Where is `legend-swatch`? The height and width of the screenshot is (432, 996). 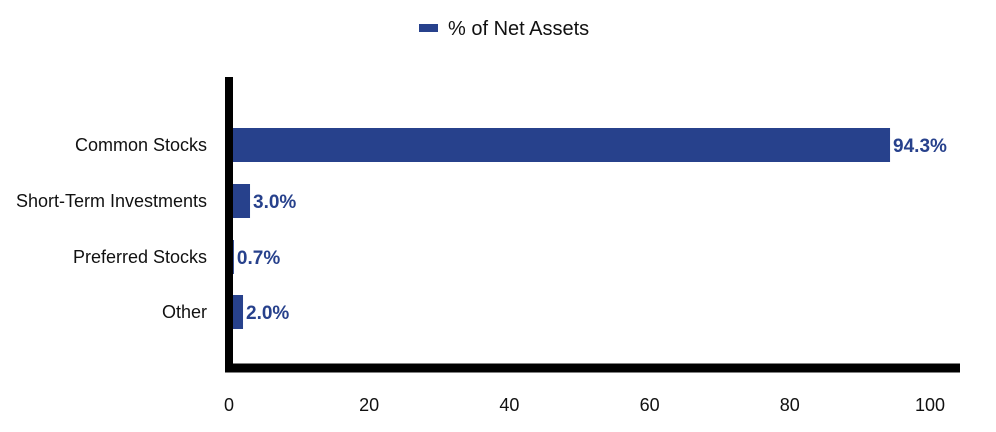 legend-swatch is located at coordinates (428, 28).